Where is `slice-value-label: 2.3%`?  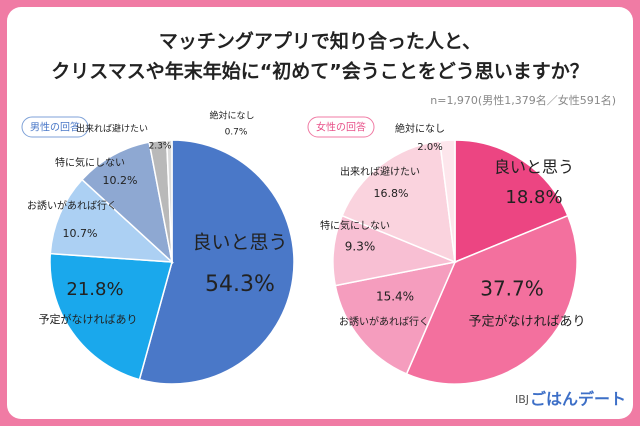 slice-value-label: 2.3% is located at coordinates (160, 147).